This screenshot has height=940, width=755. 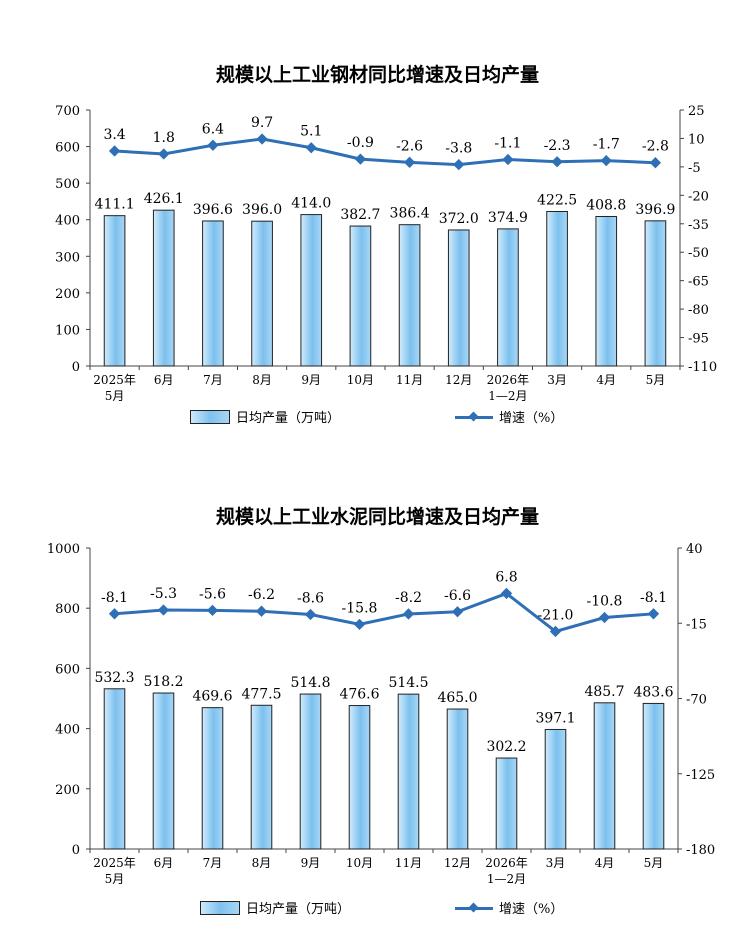 What do you see at coordinates (261, 595) in the screenshot?
I see `growth-value-label: -6.2` at bounding box center [261, 595].